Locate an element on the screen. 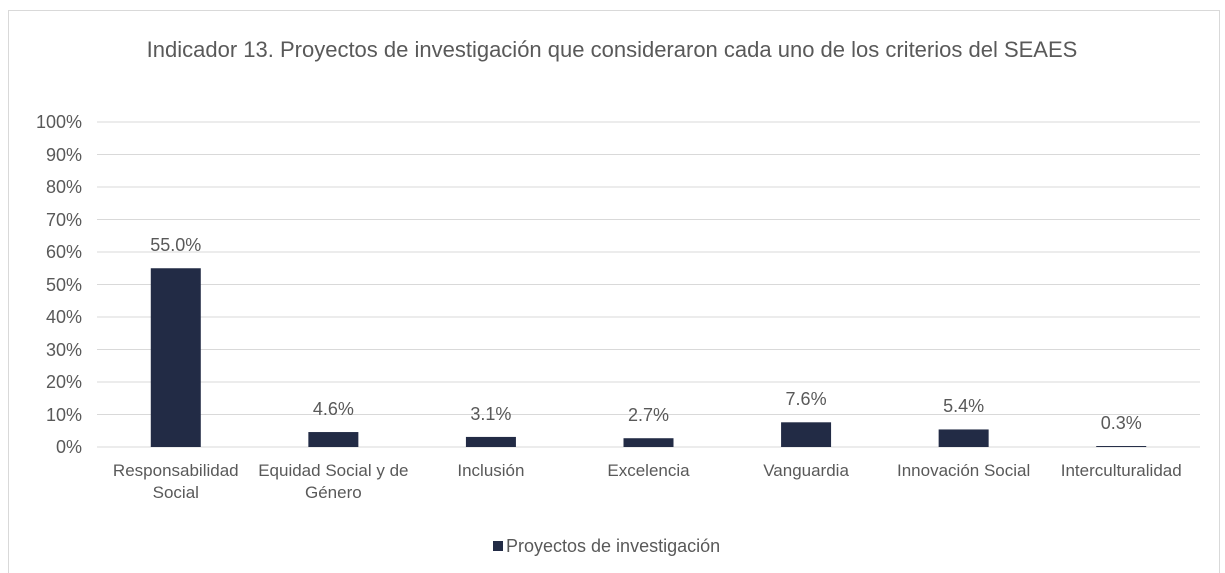 Image resolution: width=1225 pixels, height=573 pixels. y-tick-label: 10% is located at coordinates (63, 414).